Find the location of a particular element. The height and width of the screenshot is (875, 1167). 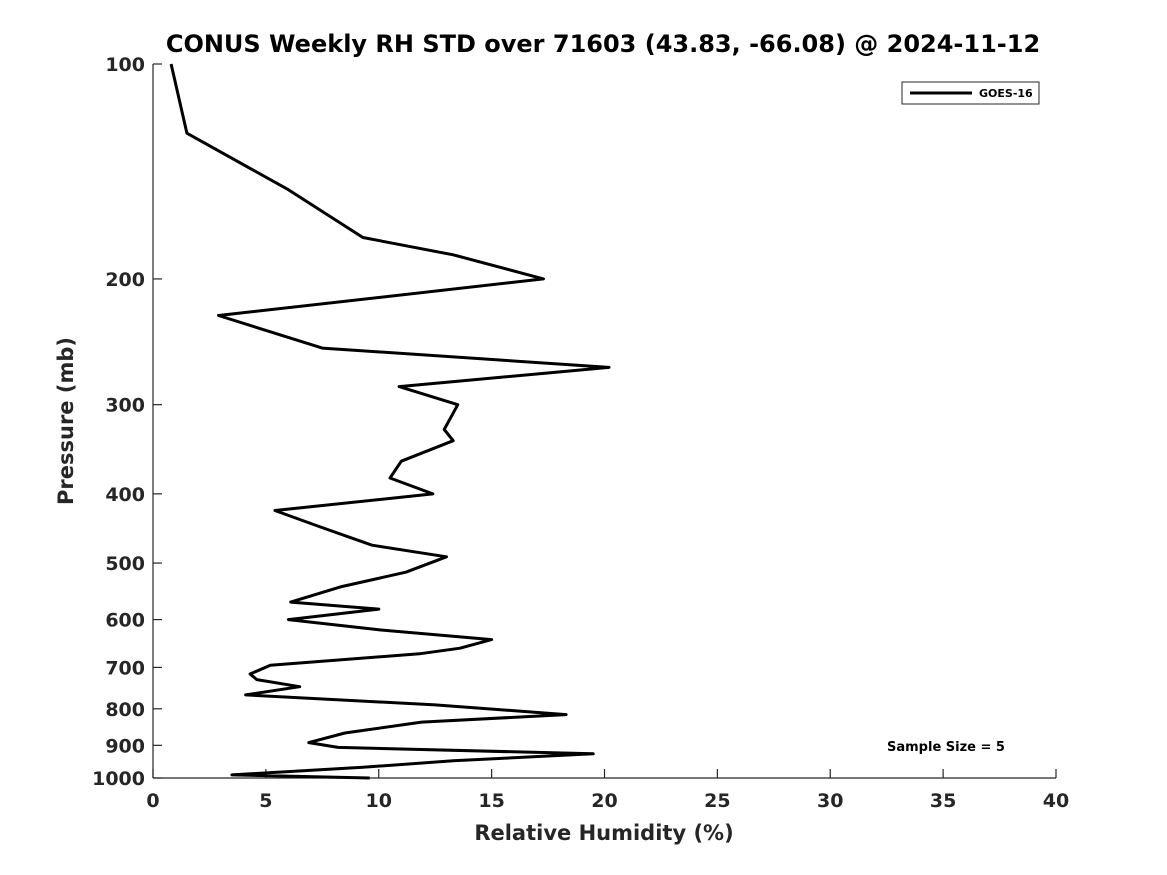

y-tick-label: 800 is located at coordinates (125, 710).